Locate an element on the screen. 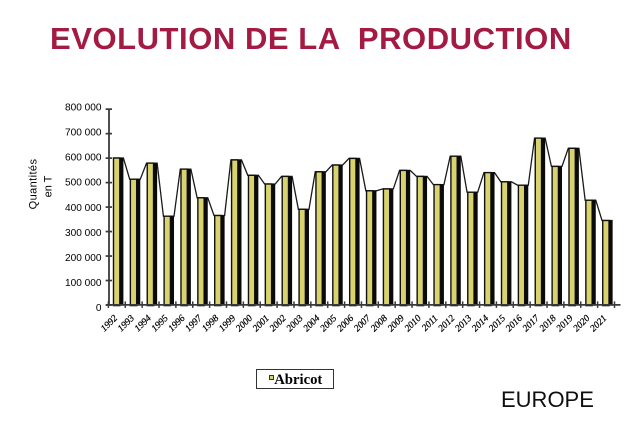  svg-text: 2018 is located at coordinates (548, 323).